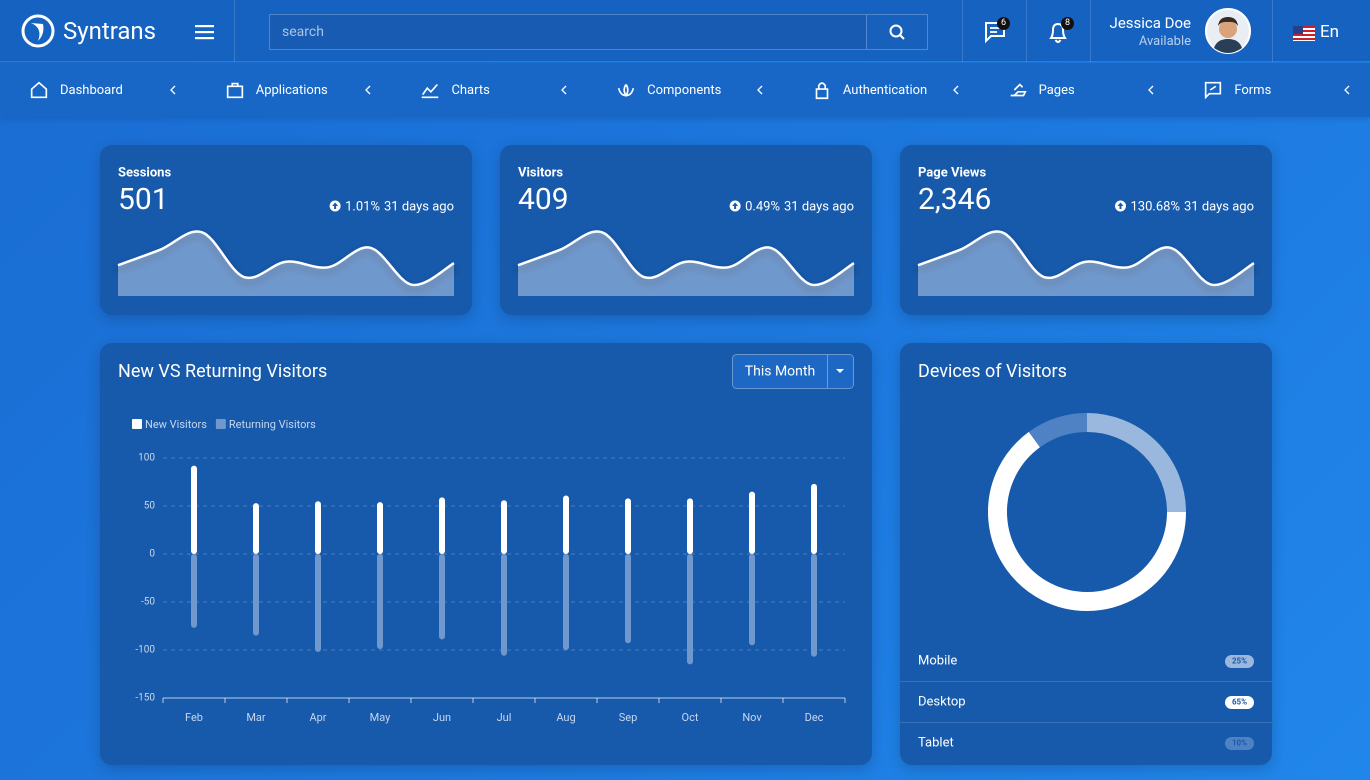 This screenshot has height=780, width=1370. What do you see at coordinates (38, 31) in the screenshot?
I see `logo` at bounding box center [38, 31].